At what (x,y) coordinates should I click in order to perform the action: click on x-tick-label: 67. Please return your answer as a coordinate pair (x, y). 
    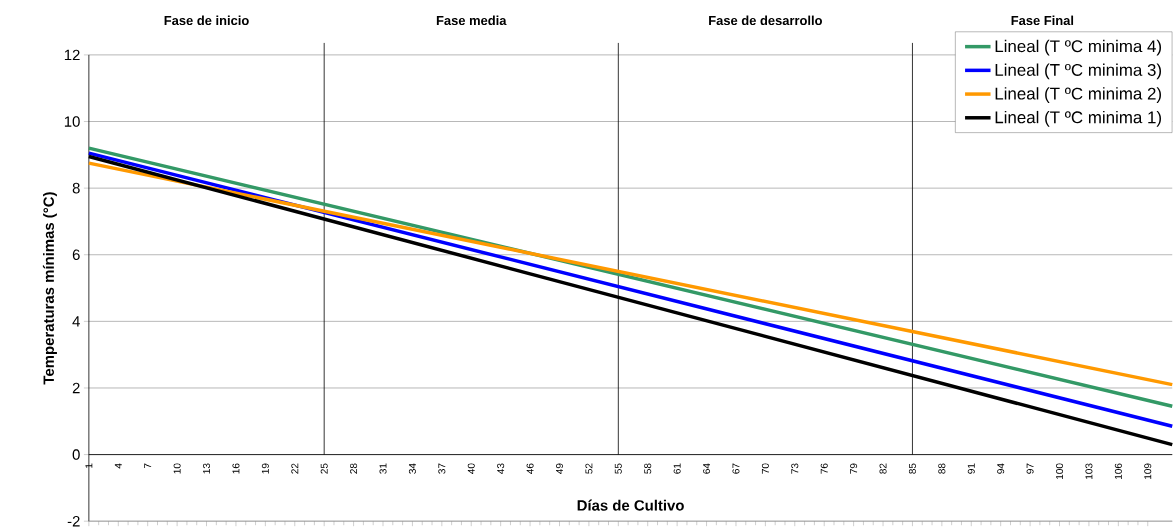
    Looking at the image, I should click on (736, 468).